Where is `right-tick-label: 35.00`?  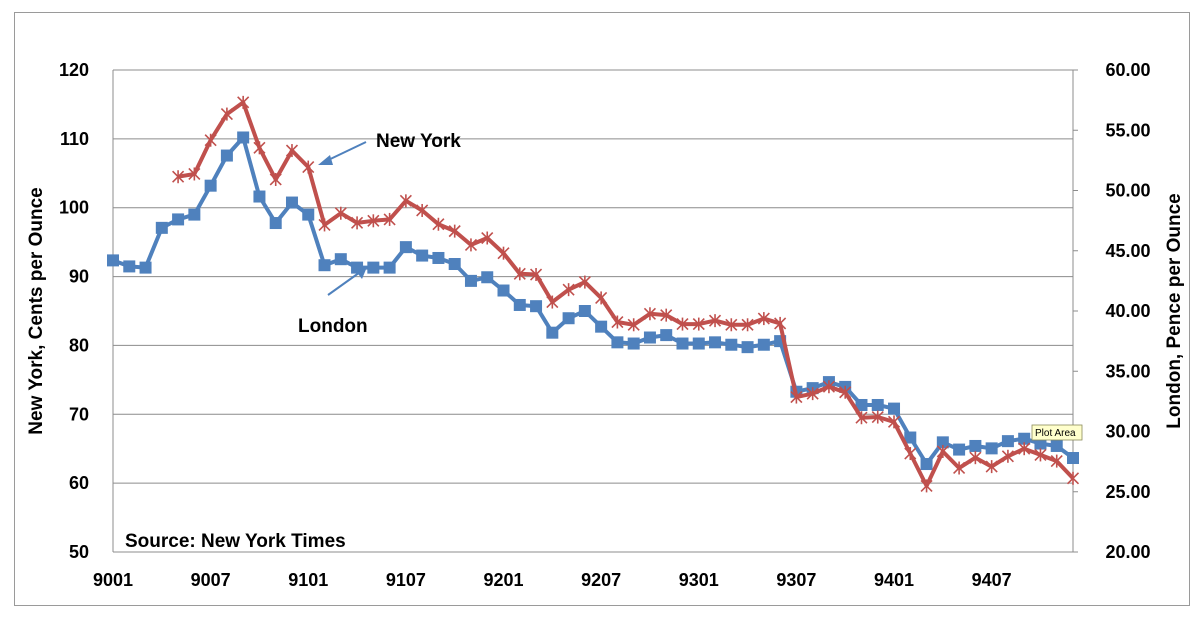
right-tick-label: 35.00 is located at coordinates (1127, 371).